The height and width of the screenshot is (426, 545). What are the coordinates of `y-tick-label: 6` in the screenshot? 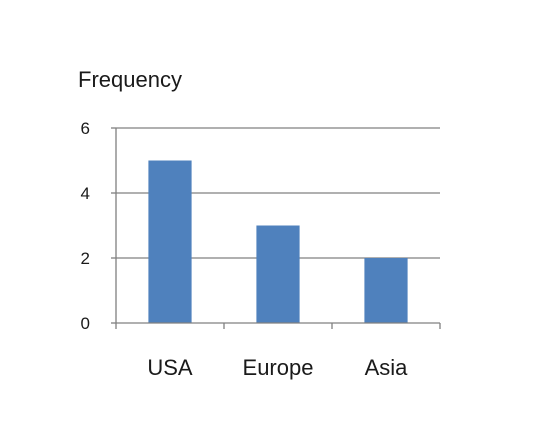 It's located at (85, 128).